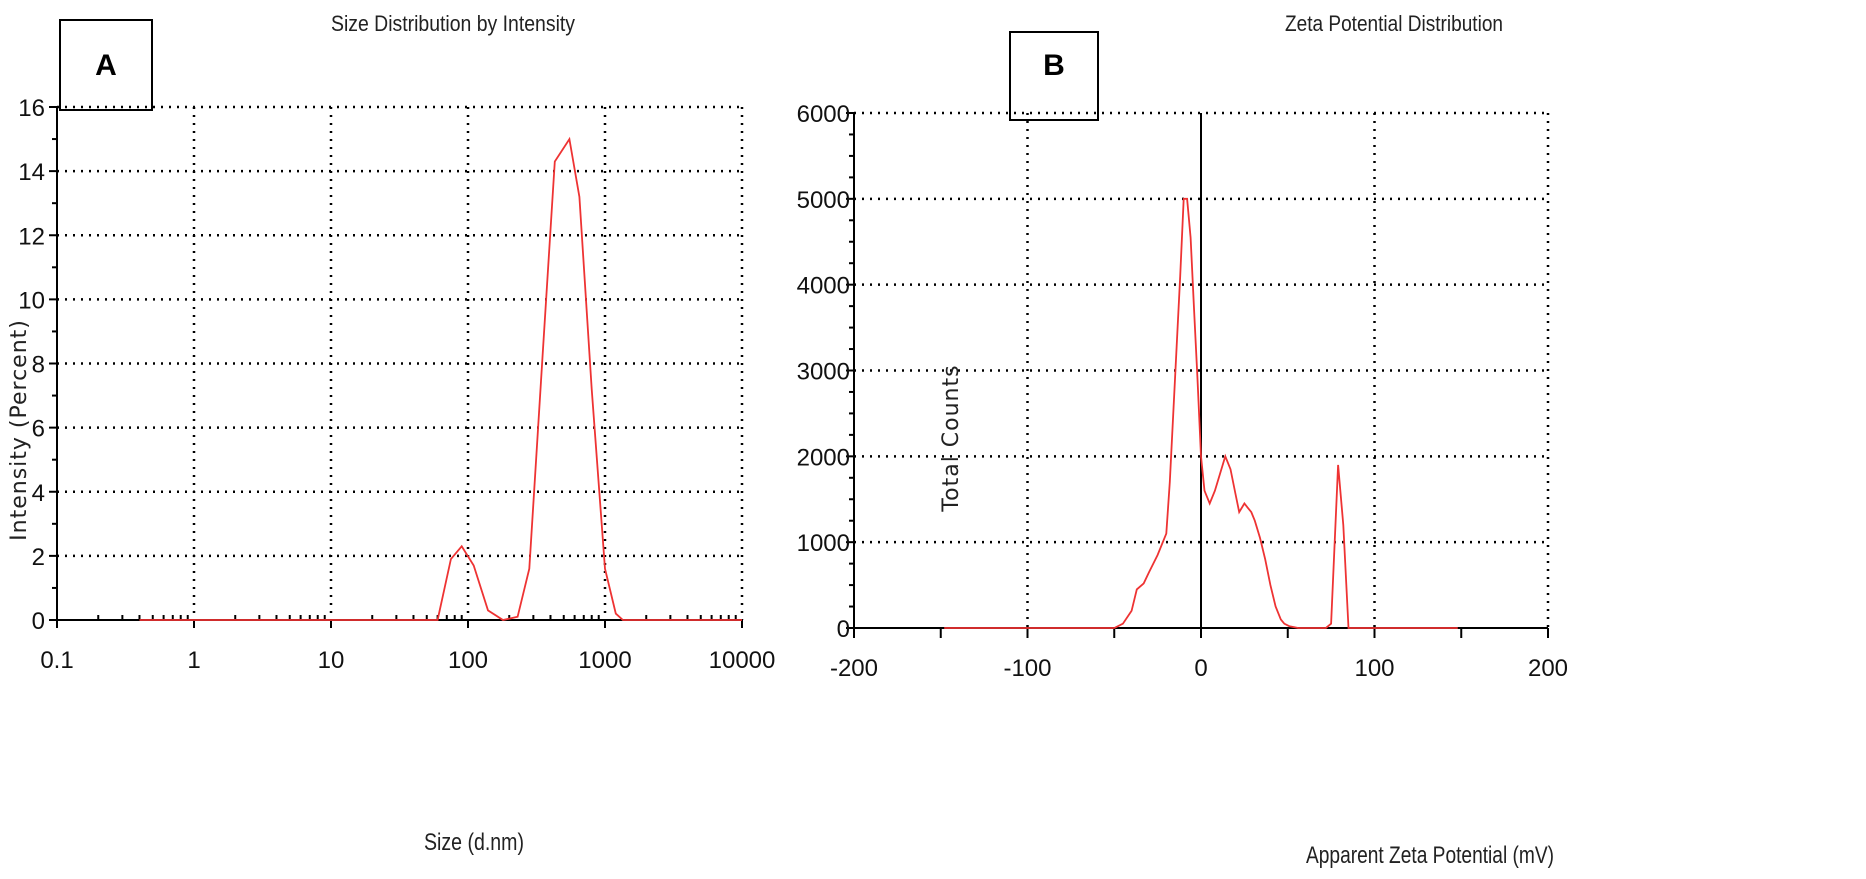 This screenshot has width=1866, height=879. I want to click on chart-a-y-tick-label: 16, so click(31, 108).